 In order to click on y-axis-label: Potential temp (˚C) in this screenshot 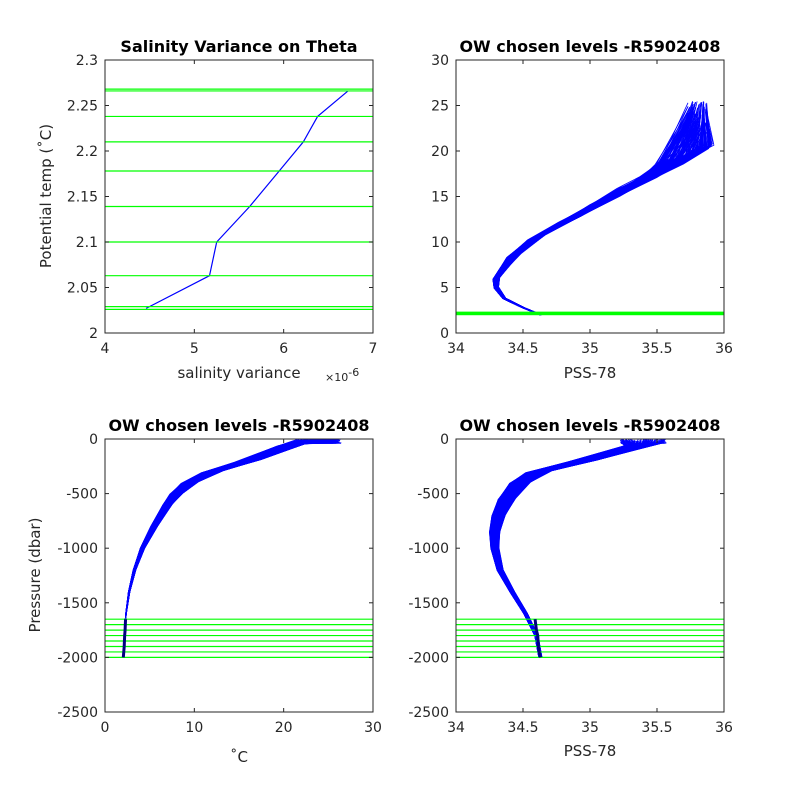, I will do `click(46, 196)`.